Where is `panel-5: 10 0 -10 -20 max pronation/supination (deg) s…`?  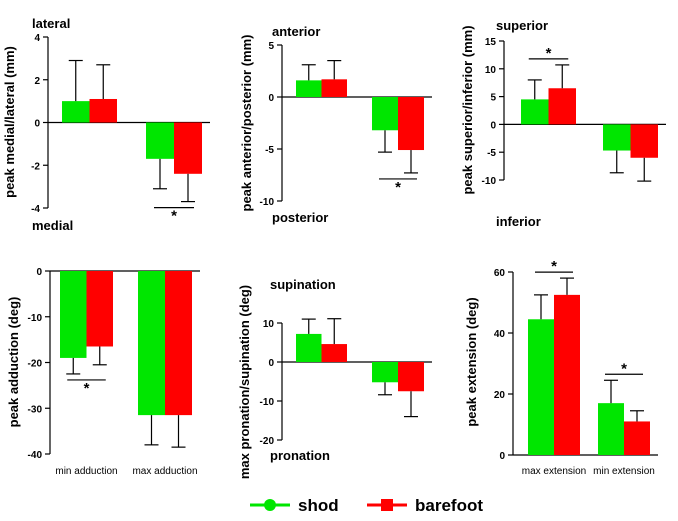
panel-5: 10 0 -10 -20 max pronation/supination (deg) s… is located at coordinates (334, 378).